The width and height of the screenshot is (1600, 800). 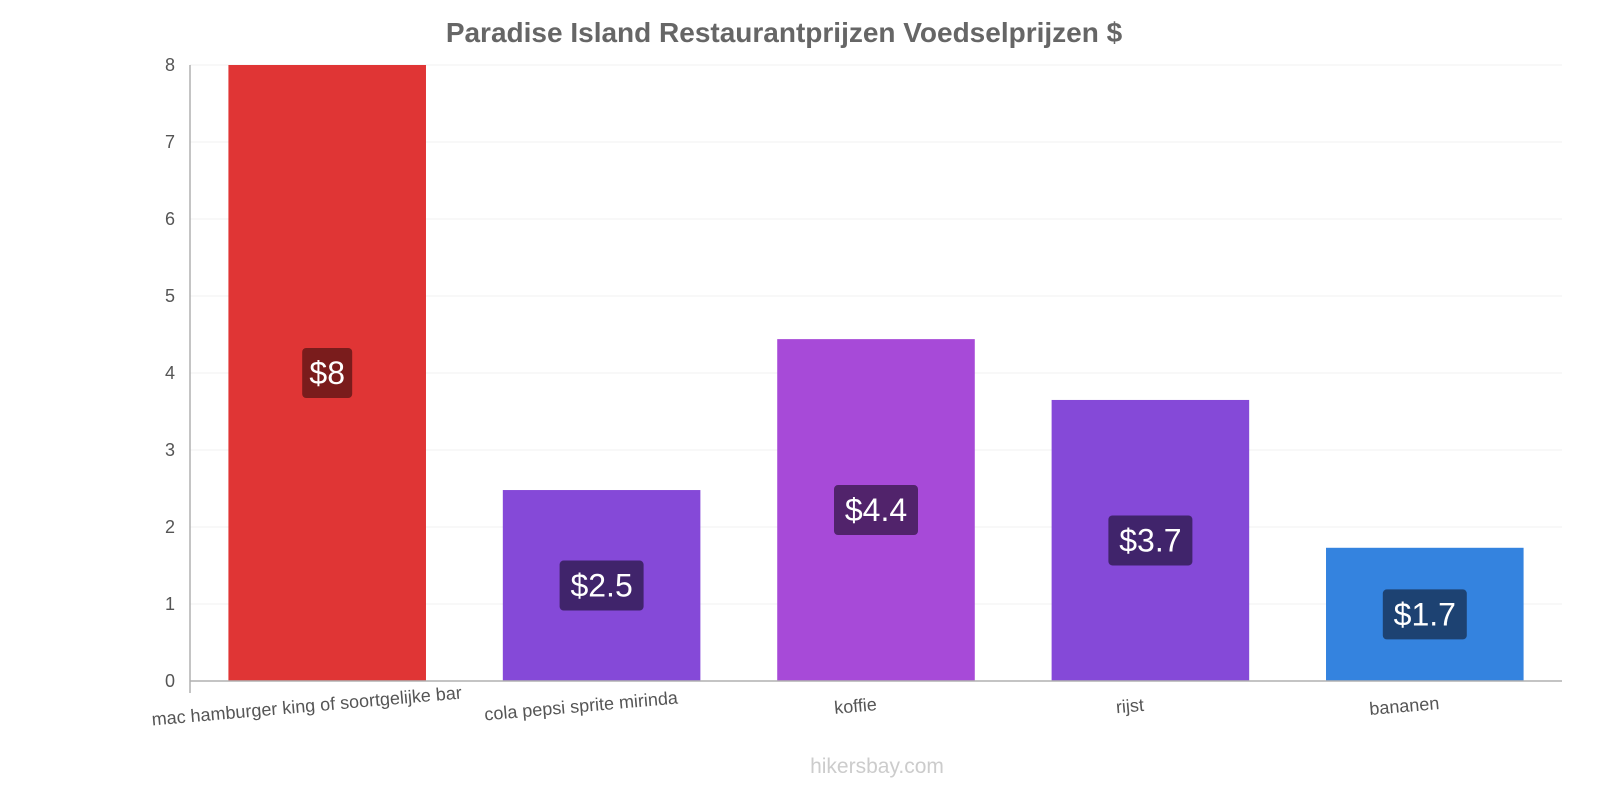 I want to click on y-tick-label-3: 3, so click(x=170, y=450).